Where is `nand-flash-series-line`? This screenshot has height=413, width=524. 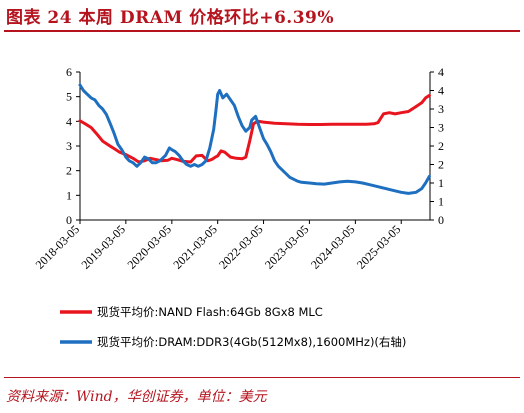 nand-flash-series-line is located at coordinates (254, 128).